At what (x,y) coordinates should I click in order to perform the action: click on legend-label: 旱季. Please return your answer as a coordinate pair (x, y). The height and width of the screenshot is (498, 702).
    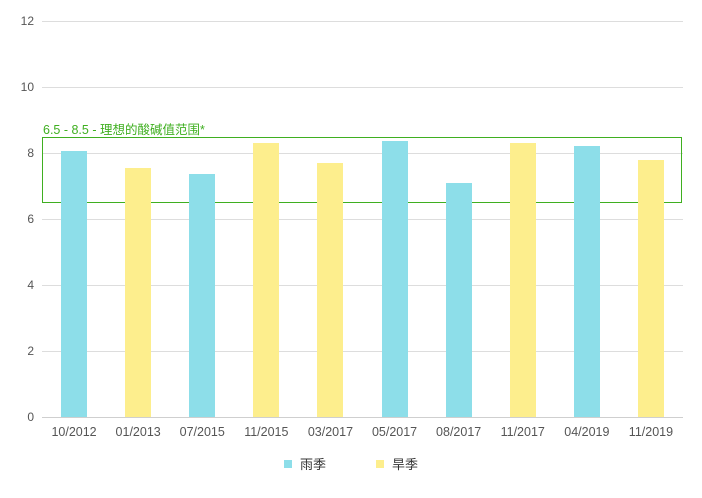
    Looking at the image, I should click on (405, 464).